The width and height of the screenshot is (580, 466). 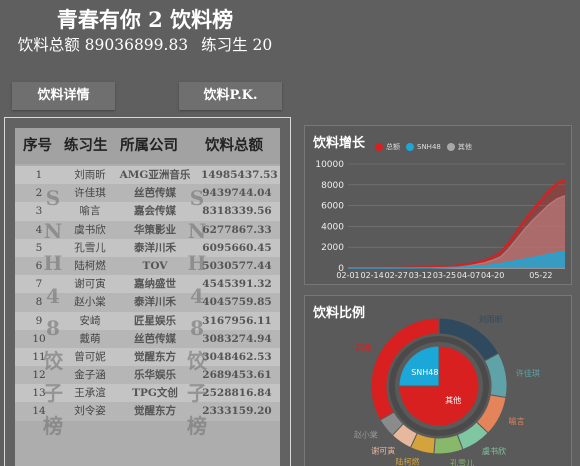 What do you see at coordinates (155, 265) in the screenshot?
I see `row-company: TOV` at bounding box center [155, 265].